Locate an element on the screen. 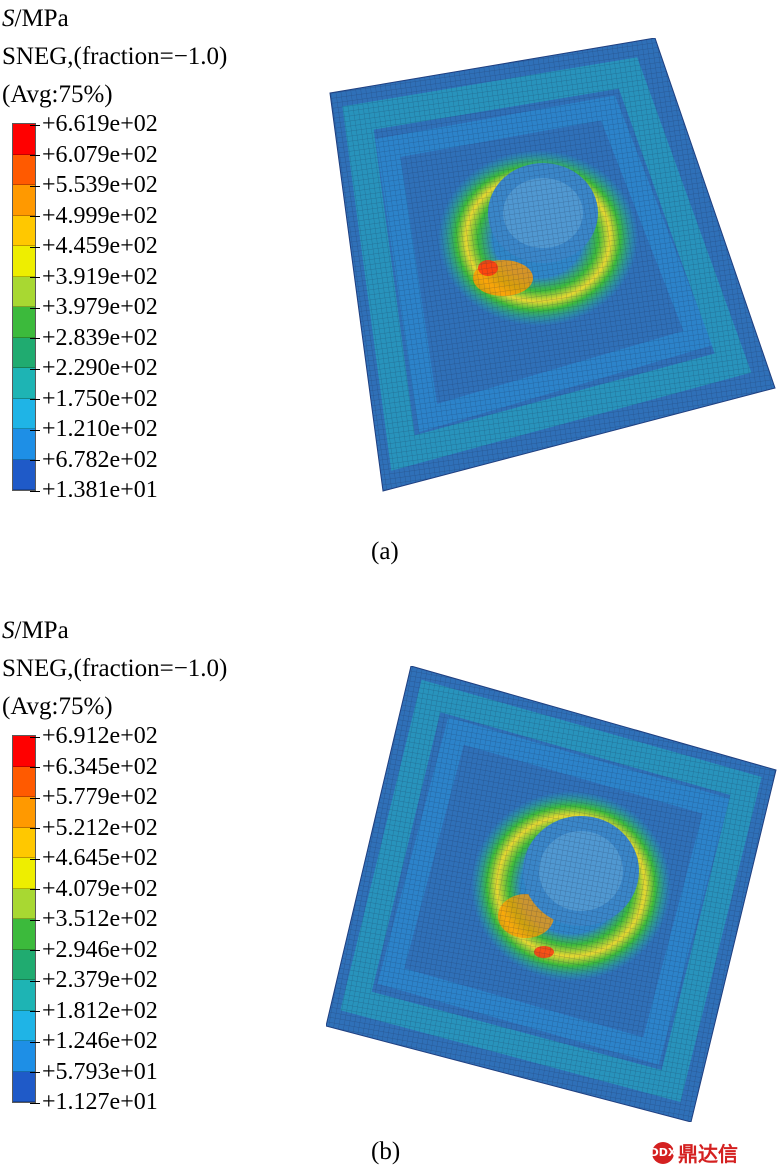  legend-a: S/MPa SNEG,(fraction=−1.0) (Avg:75%) is located at coordinates (114, 57).